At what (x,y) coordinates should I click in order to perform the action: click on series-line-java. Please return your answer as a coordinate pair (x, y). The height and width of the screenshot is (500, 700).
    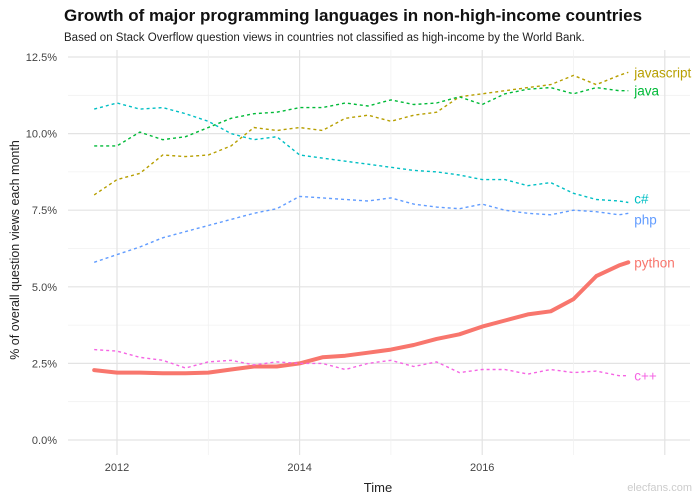
    Looking at the image, I should click on (361, 116).